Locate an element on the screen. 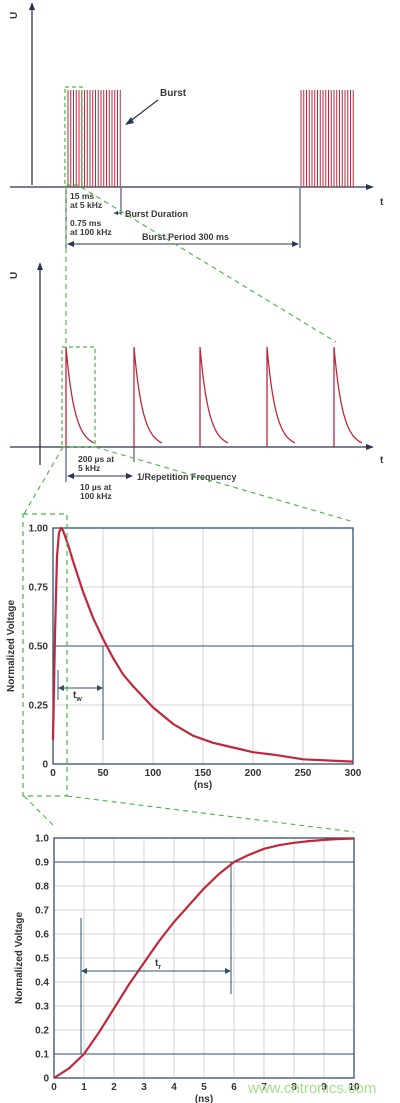 The height and width of the screenshot is (1103, 400). annotation-label: tr is located at coordinates (158, 964).